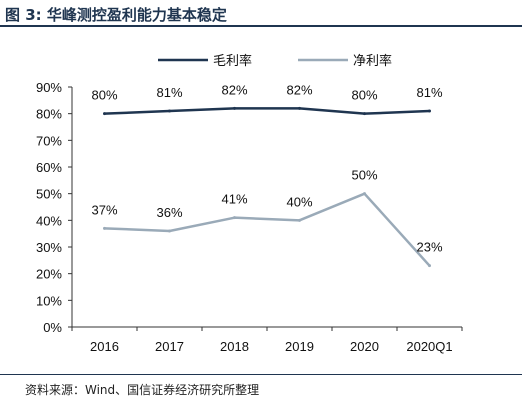  Describe the element at coordinates (169, 346) in the screenshot. I see `x-tick-label: 2017` at that location.